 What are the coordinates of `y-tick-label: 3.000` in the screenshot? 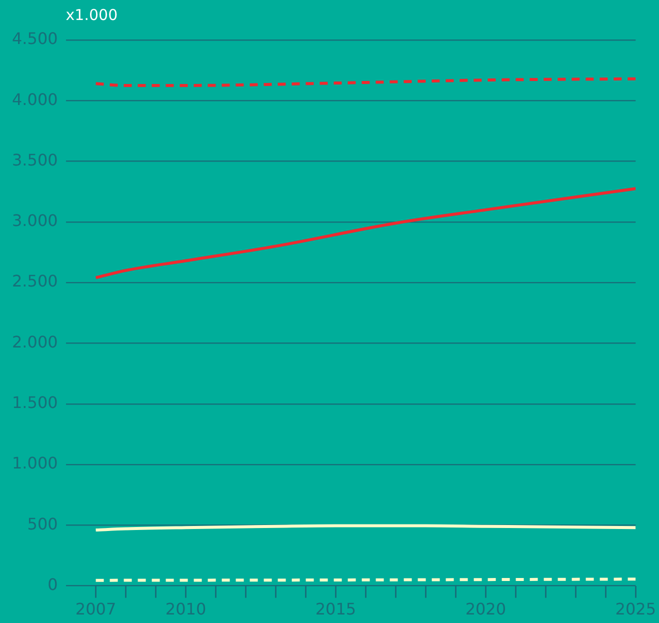 It's located at (35, 220).